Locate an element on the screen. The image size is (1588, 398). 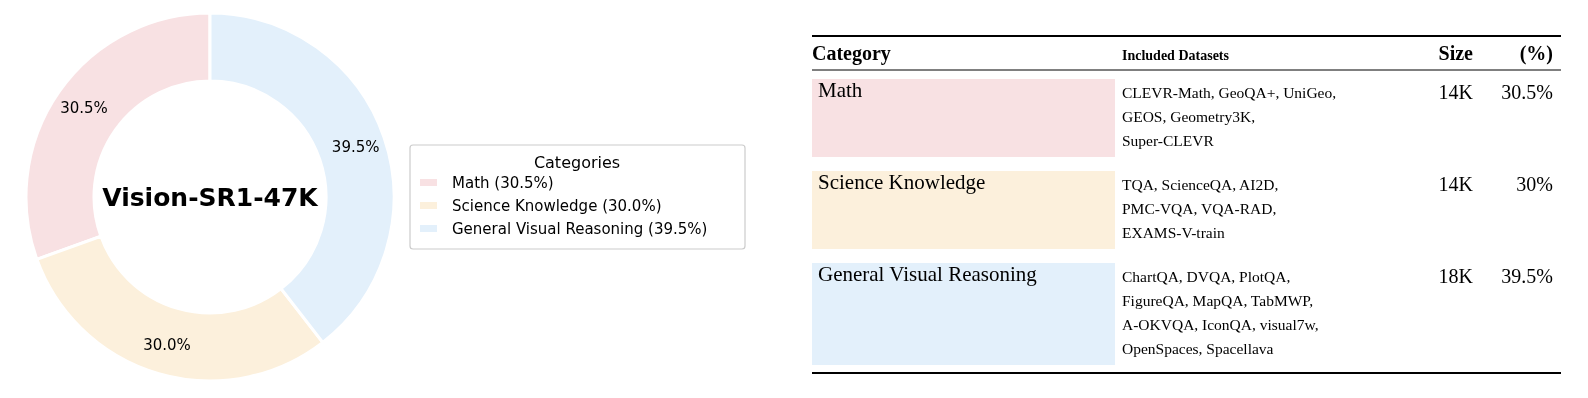
text: Vision-SR1-47K is located at coordinates (211, 197).